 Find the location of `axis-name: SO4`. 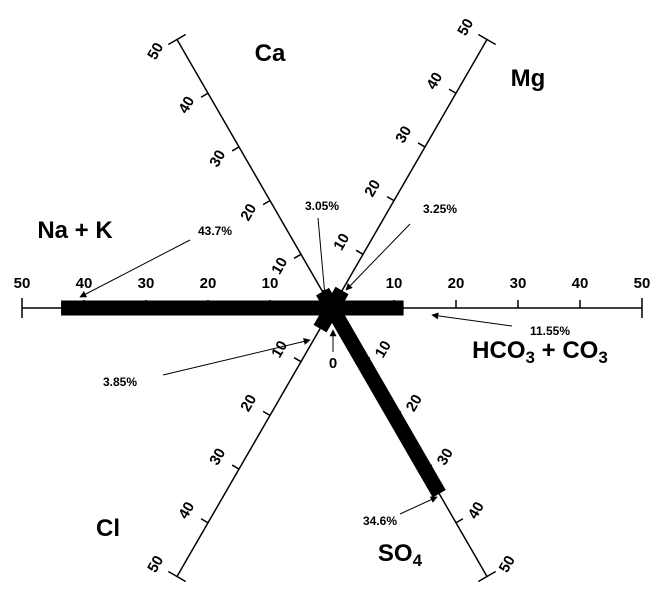

axis-name: SO4 is located at coordinates (400, 555).